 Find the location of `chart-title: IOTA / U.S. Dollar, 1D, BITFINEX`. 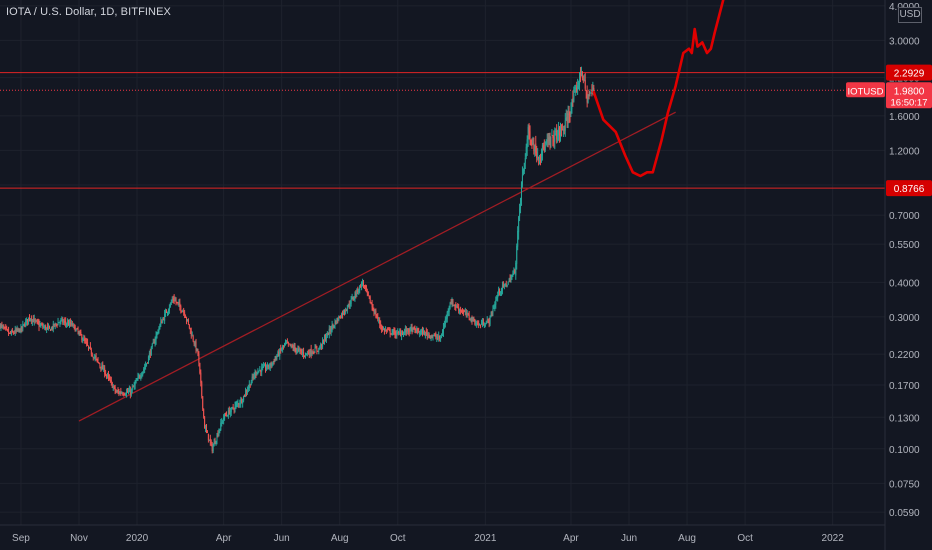

chart-title: IOTA / U.S. Dollar, 1D, BITFINEX is located at coordinates (88, 12).